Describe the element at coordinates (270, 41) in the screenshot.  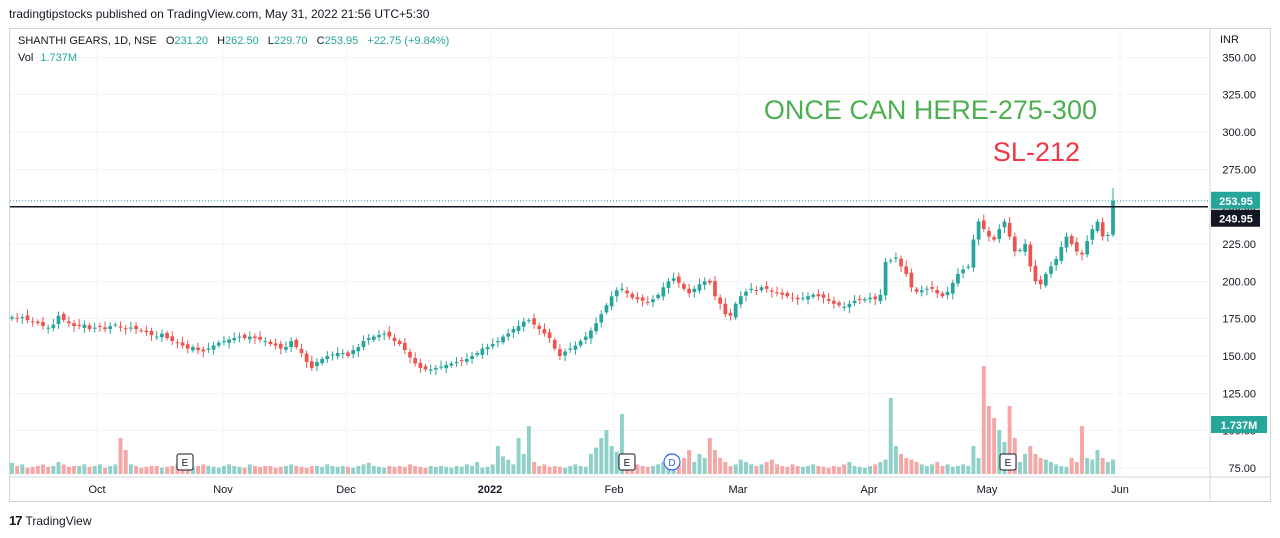
I see `low-label: L` at that location.